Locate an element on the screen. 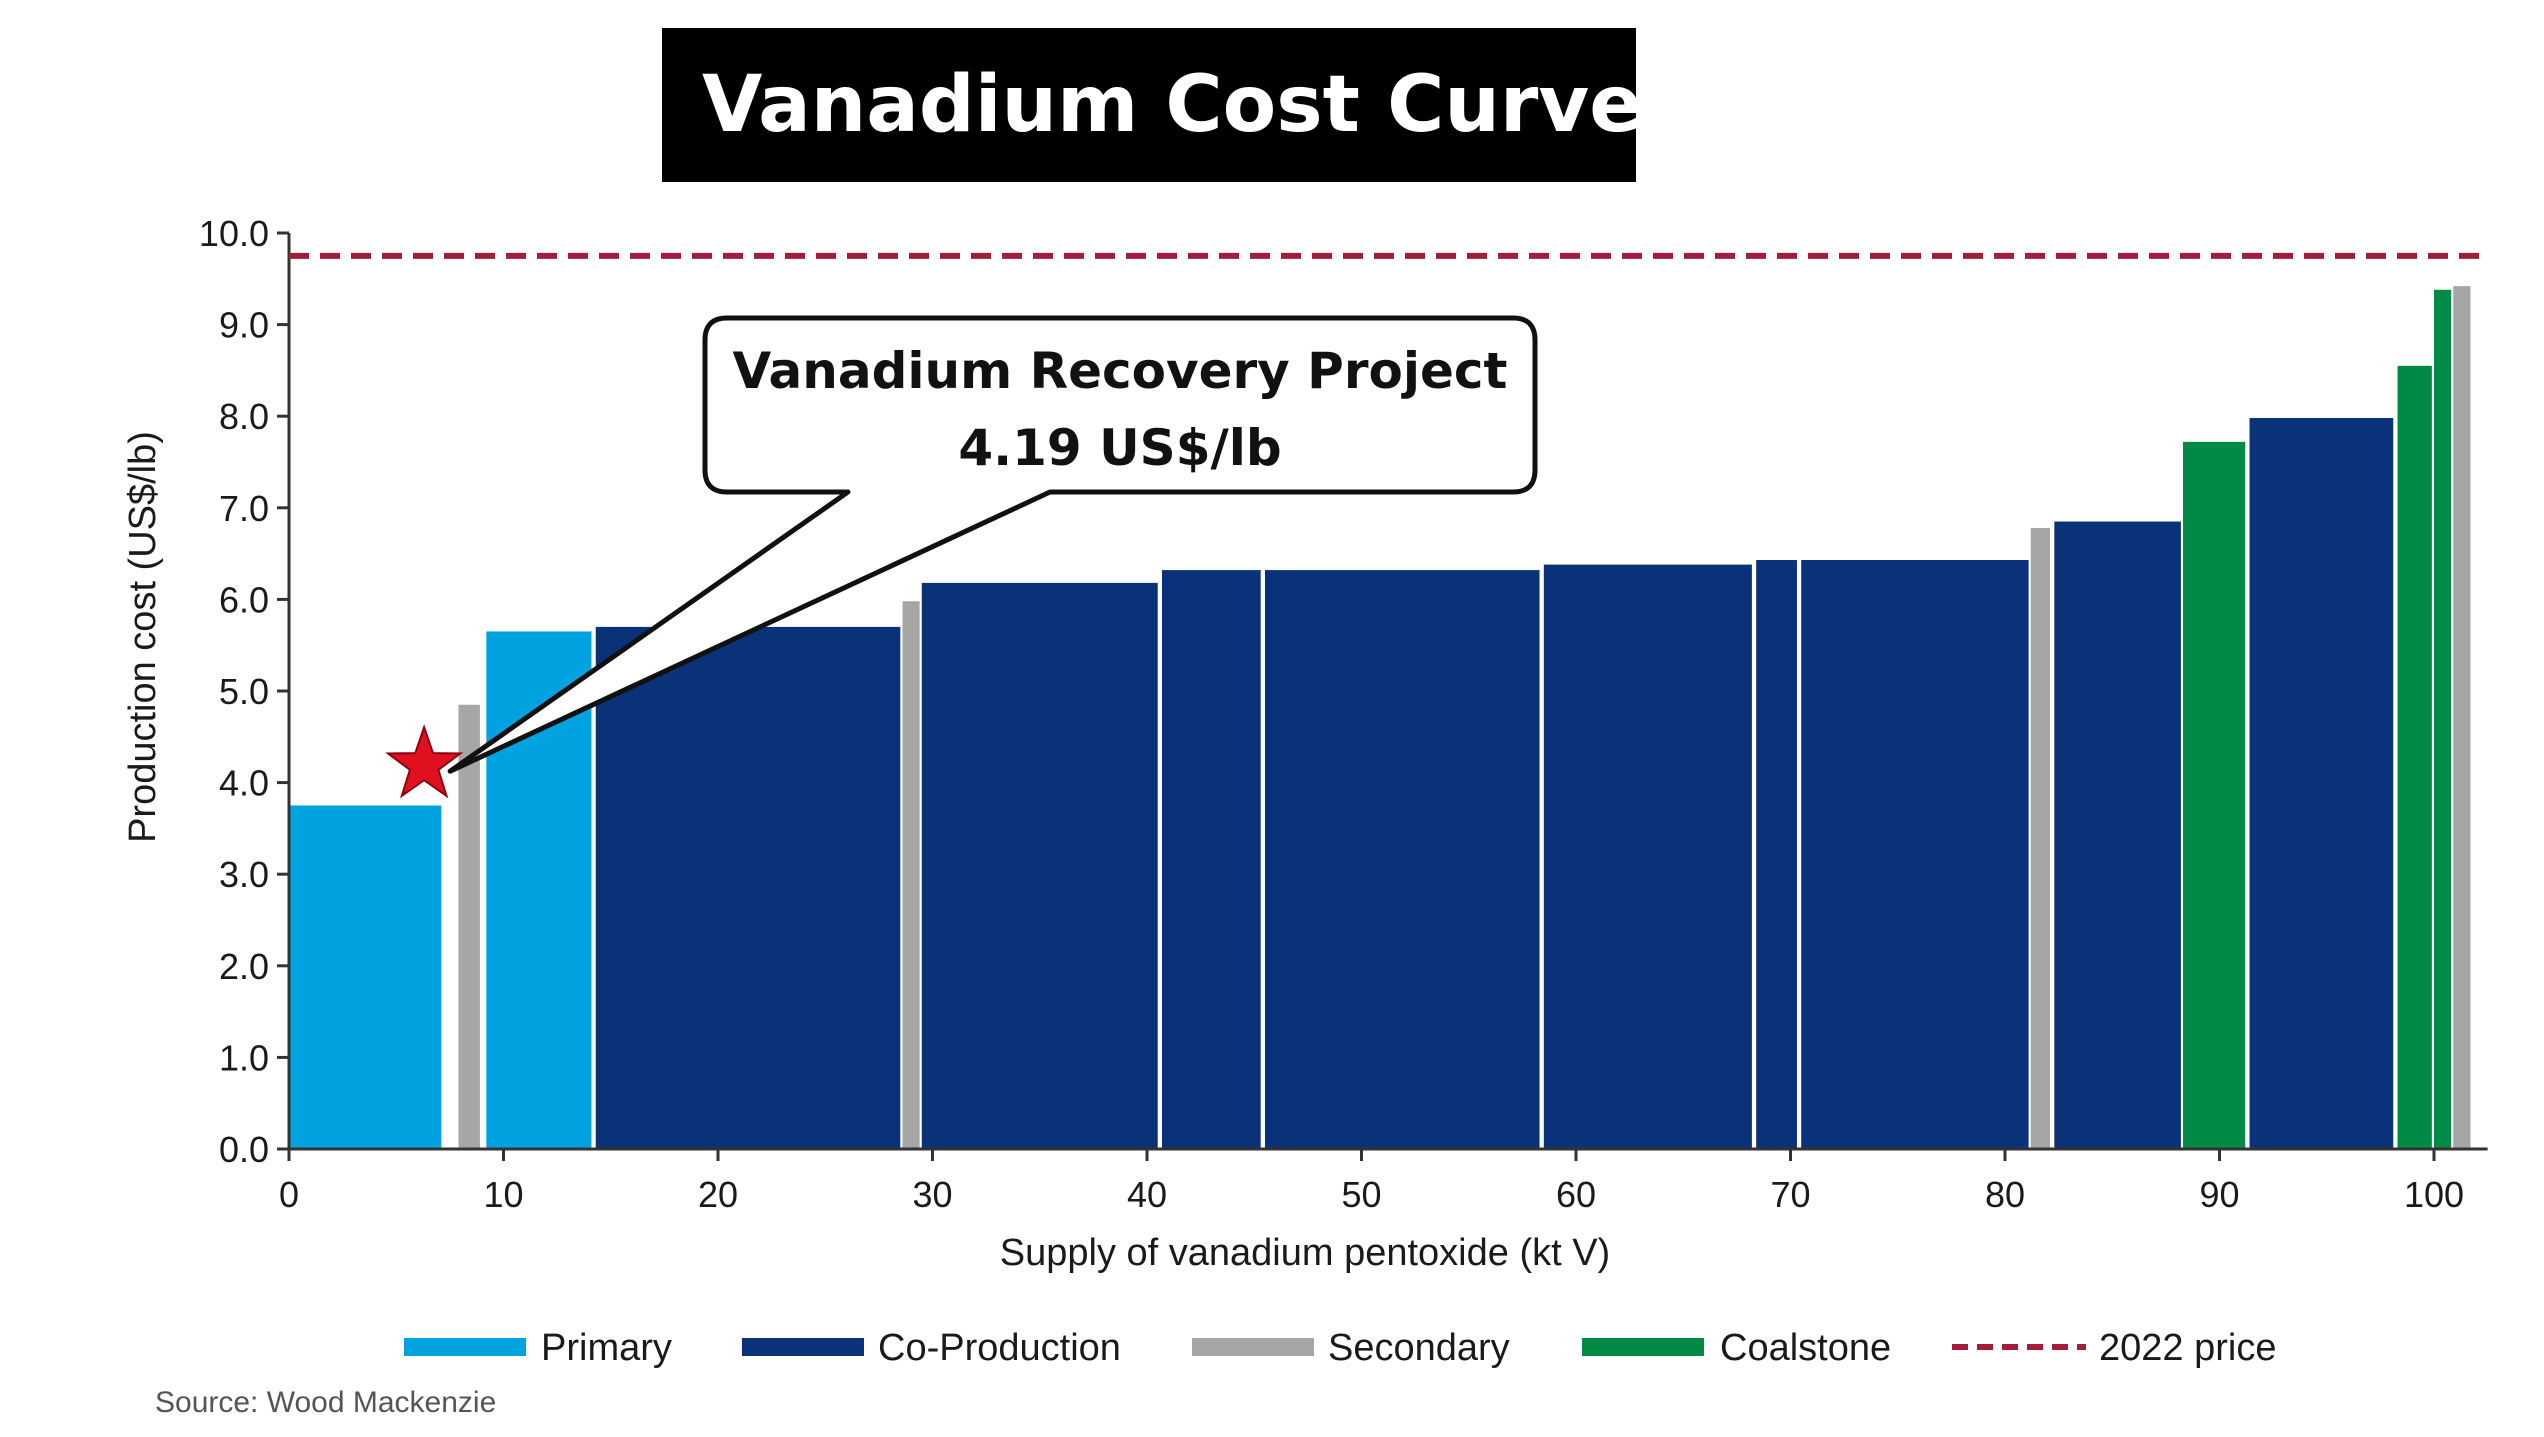 This screenshot has height=1437, width=2544. y-tick-label: 9.0 is located at coordinates (244, 325).